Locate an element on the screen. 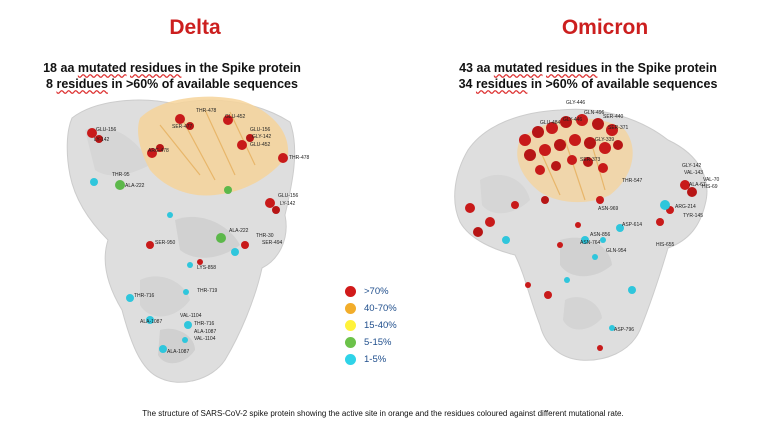 The image size is (766, 441). omicron-residue-label: GLY-339 is located at coordinates (605, 140).